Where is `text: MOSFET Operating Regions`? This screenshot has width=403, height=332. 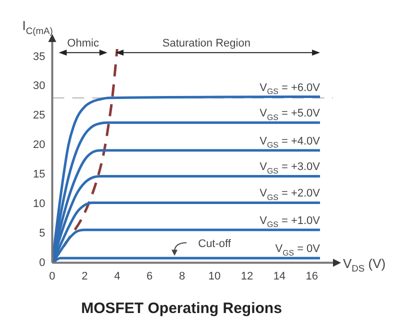
text: MOSFET Operating Regions is located at coordinates (181, 309).